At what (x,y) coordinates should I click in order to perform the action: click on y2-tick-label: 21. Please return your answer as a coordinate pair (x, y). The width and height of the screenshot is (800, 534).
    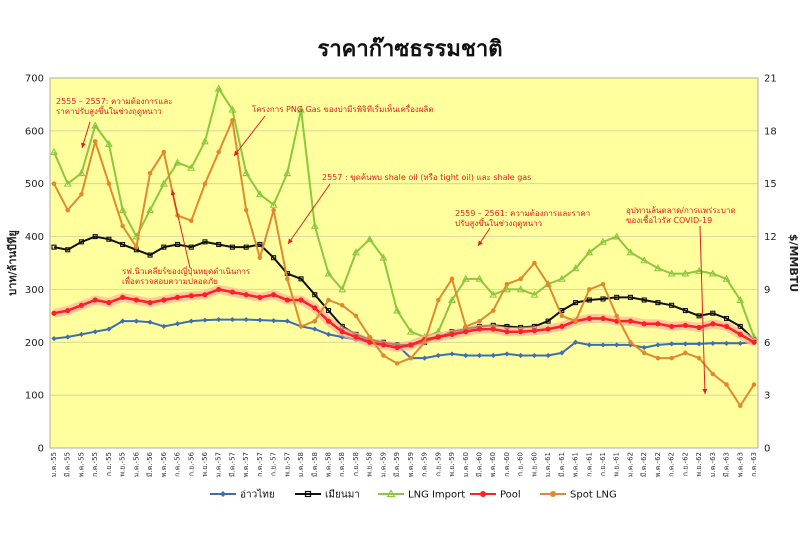
    Looking at the image, I should click on (770, 79).